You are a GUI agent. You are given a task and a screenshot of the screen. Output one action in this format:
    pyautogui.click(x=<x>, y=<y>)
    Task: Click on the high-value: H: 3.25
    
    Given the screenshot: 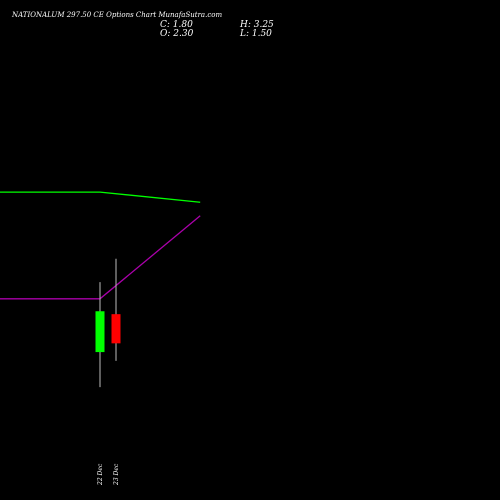 What is the action you would take?
    pyautogui.click(x=257, y=25)
    